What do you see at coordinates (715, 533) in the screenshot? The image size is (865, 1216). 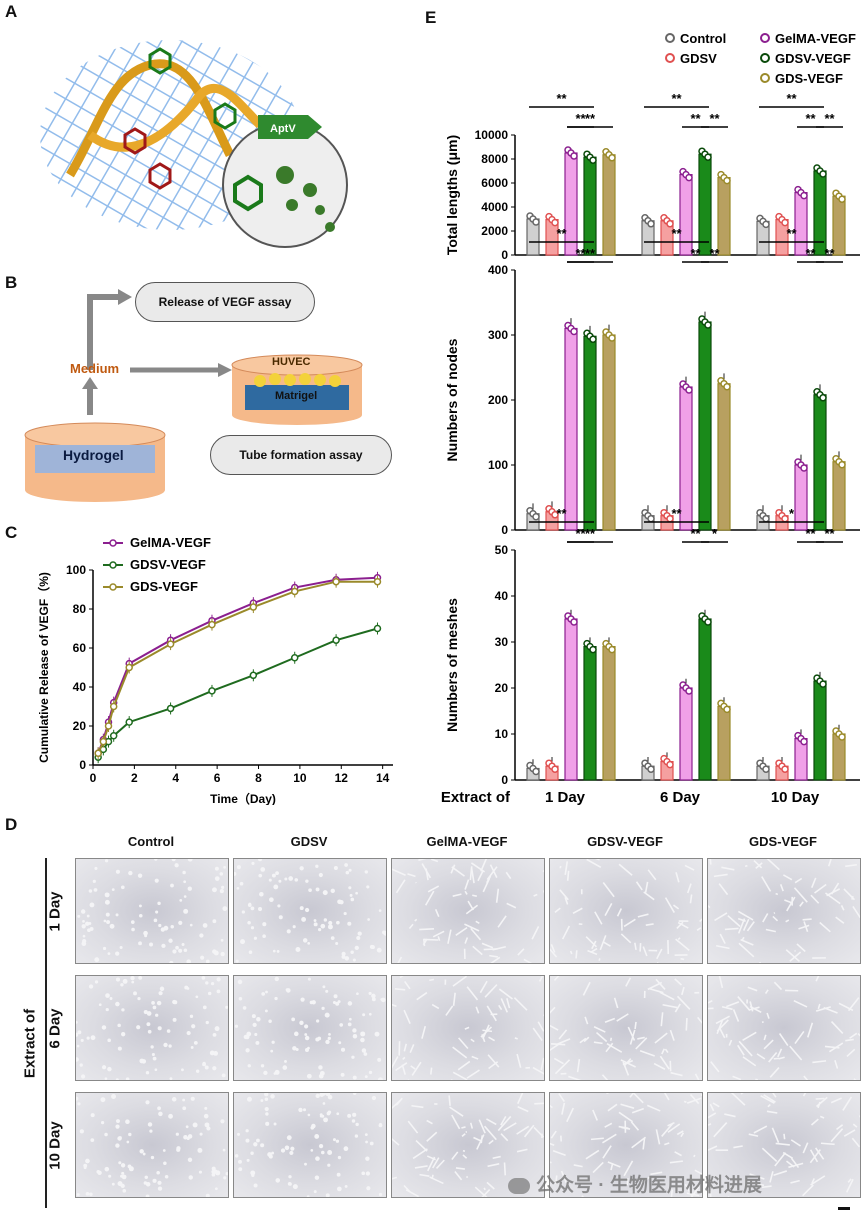 I see `significance-label: *` at bounding box center [715, 533].